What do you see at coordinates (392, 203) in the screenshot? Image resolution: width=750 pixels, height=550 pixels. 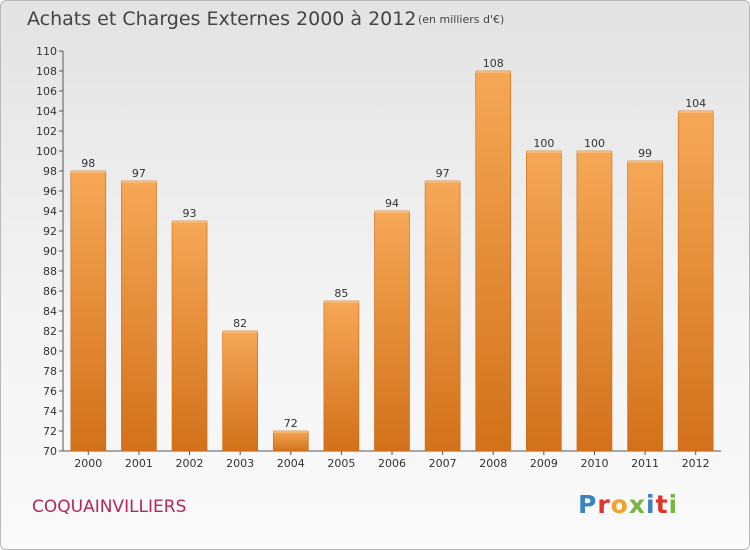 I see `data-label: 94` at bounding box center [392, 203].